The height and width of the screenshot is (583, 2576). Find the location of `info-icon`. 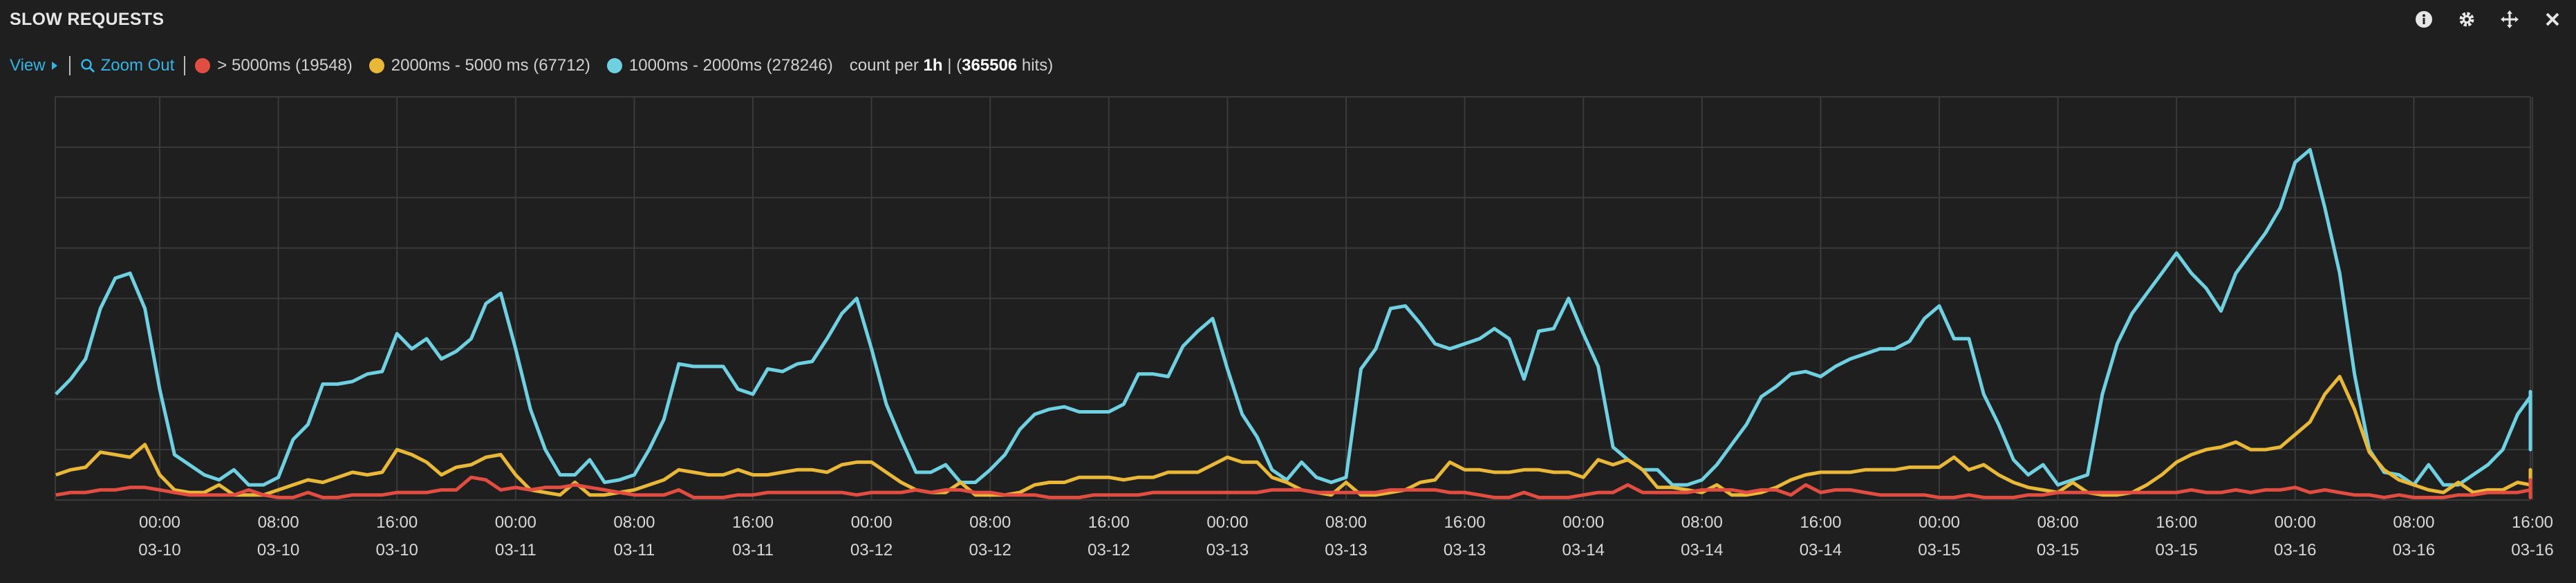

info-icon is located at coordinates (2424, 19).